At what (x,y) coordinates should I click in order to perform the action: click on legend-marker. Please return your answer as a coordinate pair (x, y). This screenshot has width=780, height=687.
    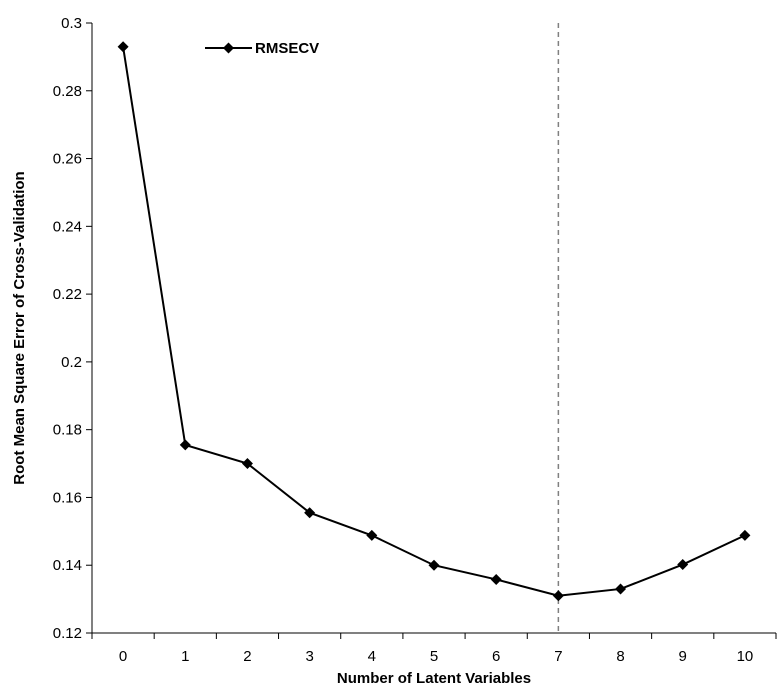
    Looking at the image, I should click on (228, 48).